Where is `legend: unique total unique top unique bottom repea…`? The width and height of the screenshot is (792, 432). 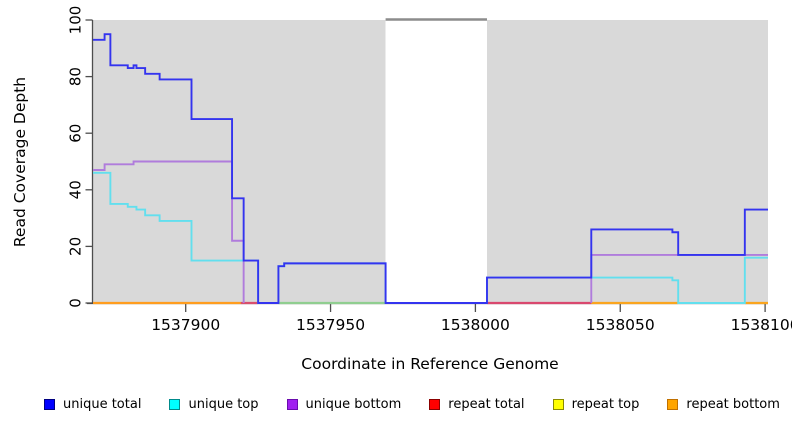 legend: unique total unique top unique bottom repea… is located at coordinates (412, 404).